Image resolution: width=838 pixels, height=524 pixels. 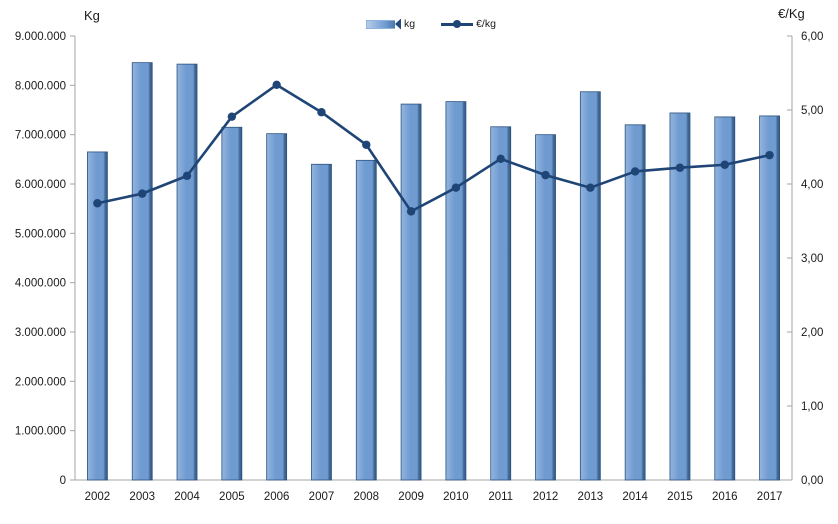 What do you see at coordinates (635, 302) in the screenshot?
I see `bar-2014` at bounding box center [635, 302].